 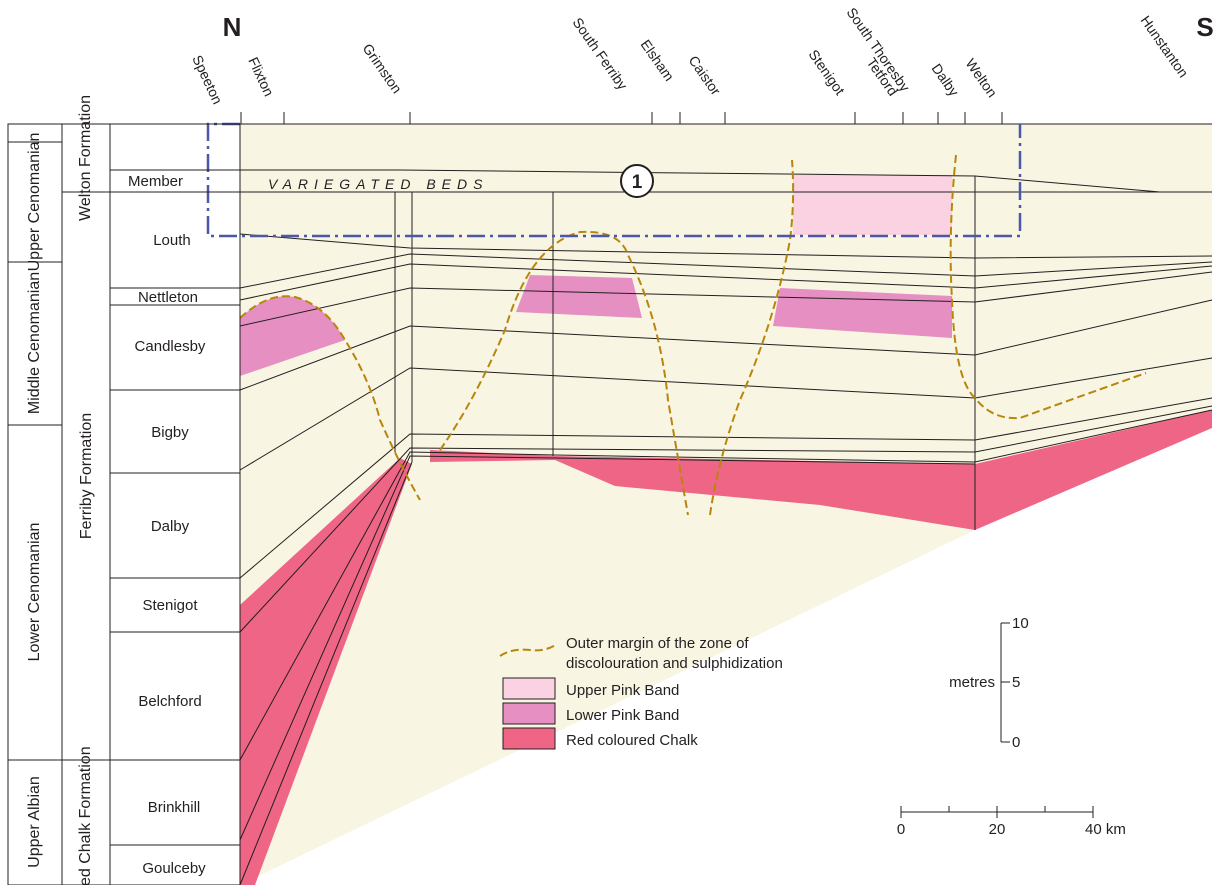 I want to click on lower-pink-band-north, so click(x=292, y=336).